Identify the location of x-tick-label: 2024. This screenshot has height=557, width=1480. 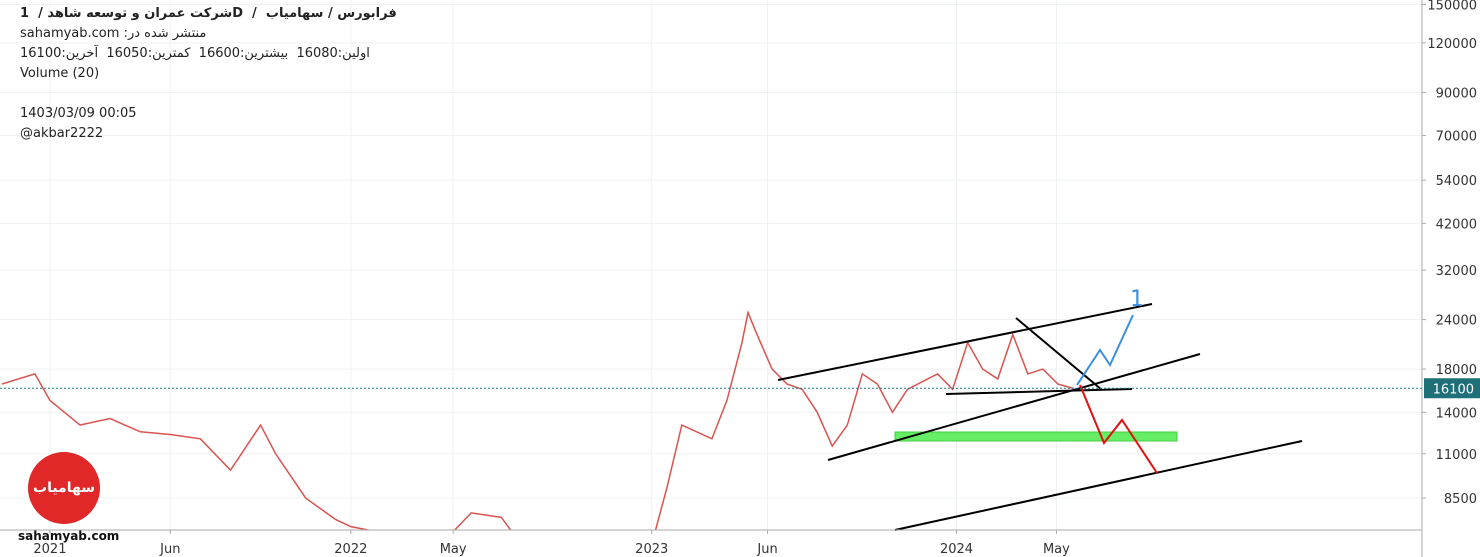
(956, 549).